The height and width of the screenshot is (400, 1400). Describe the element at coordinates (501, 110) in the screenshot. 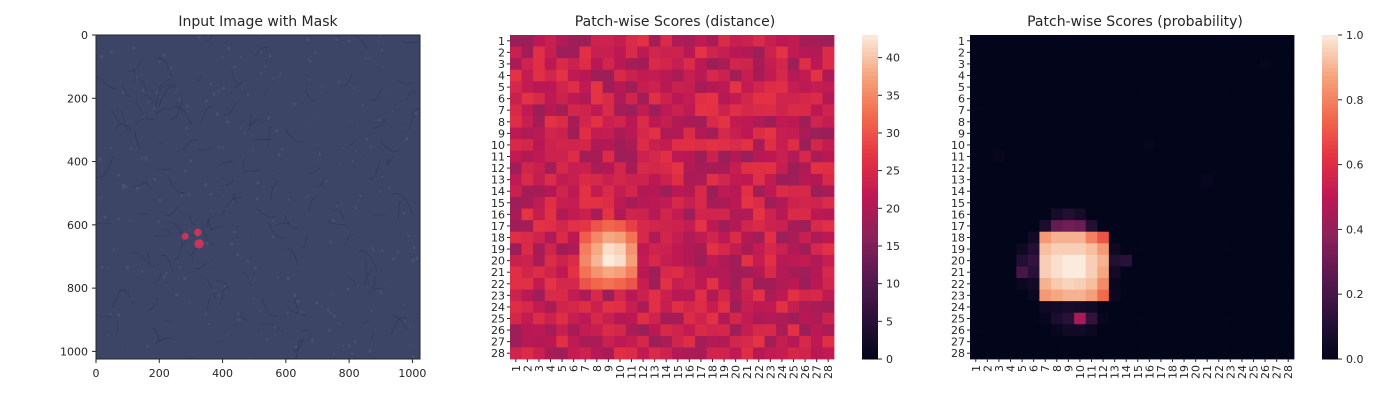

I see `row-label: 7` at that location.